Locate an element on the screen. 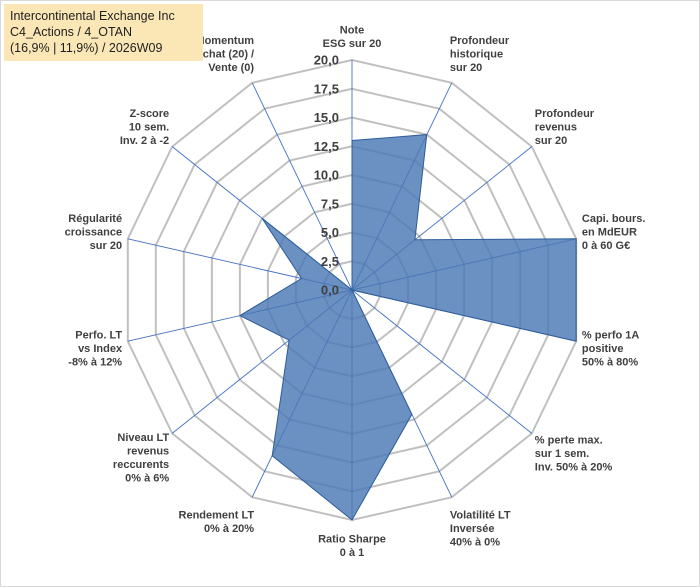  axis-label: Perfo. LT vs Index -8% à 12% is located at coordinates (95, 349).